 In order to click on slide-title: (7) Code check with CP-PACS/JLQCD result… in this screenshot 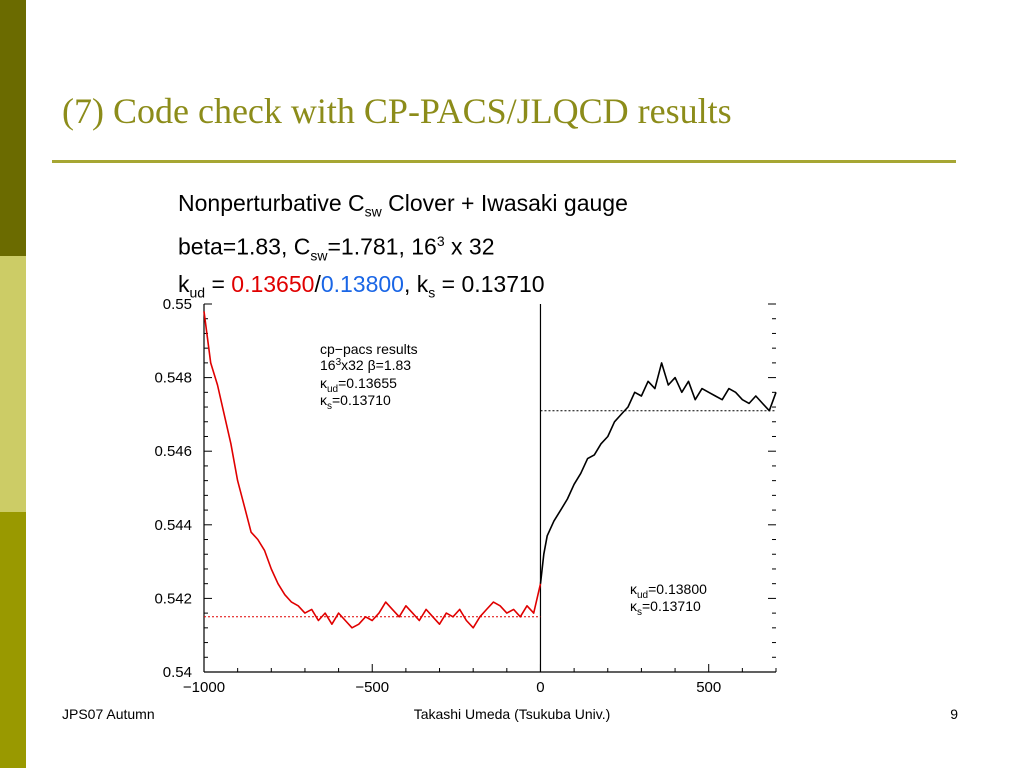, I will do `click(397, 111)`.